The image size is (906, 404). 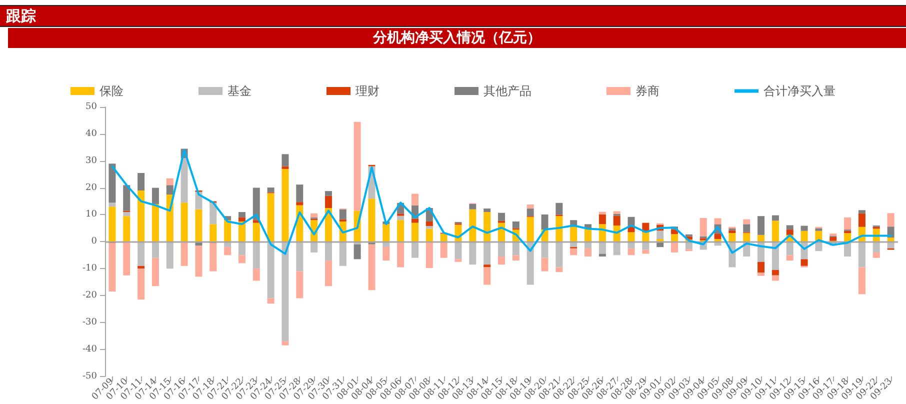 What do you see at coordinates (90, 322) in the screenshot?
I see `y-tick-label: -30` at bounding box center [90, 322].